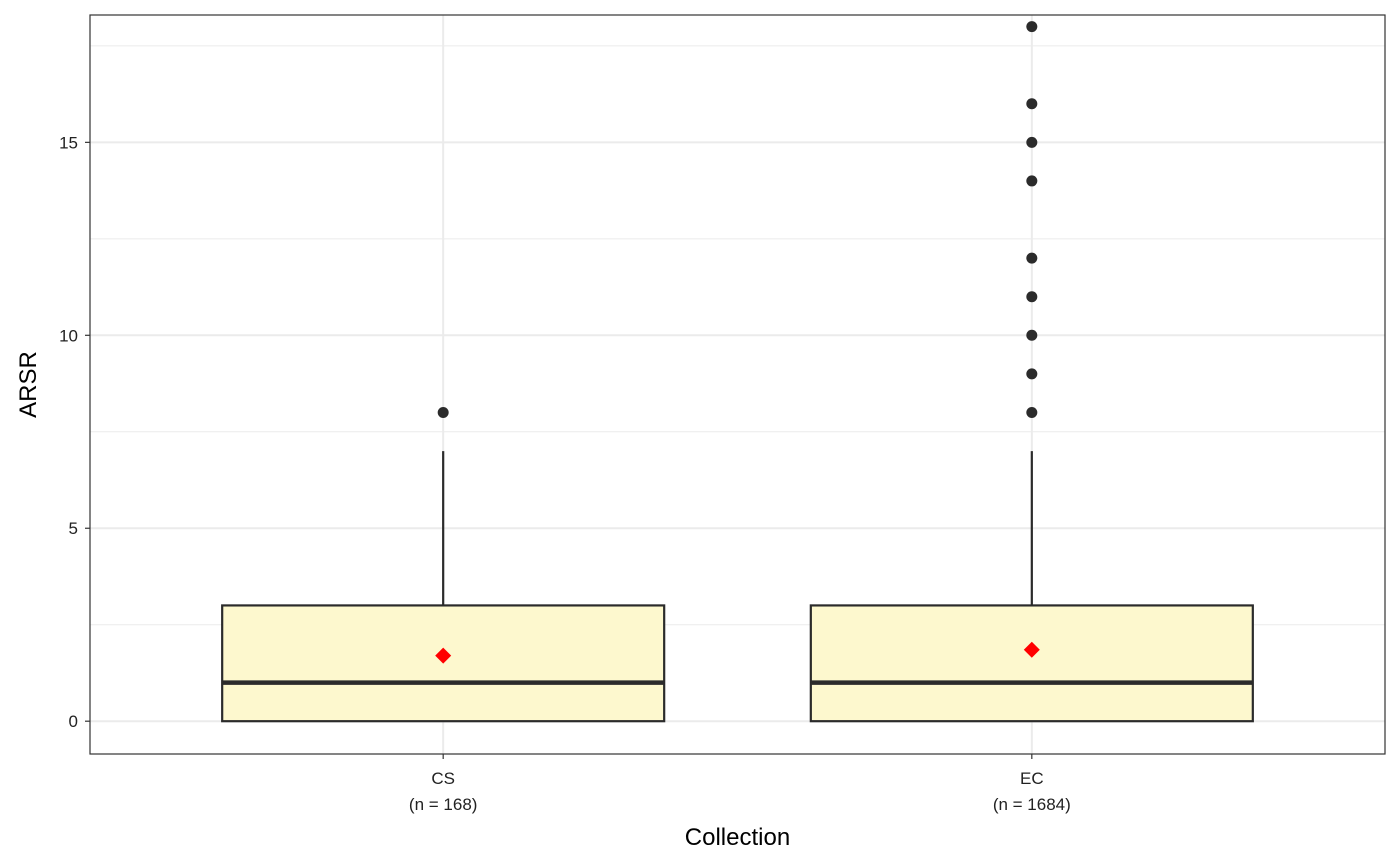 The width and height of the screenshot is (1400, 866). What do you see at coordinates (1032, 778) in the screenshot?
I see `x-tick-label: EC` at bounding box center [1032, 778].